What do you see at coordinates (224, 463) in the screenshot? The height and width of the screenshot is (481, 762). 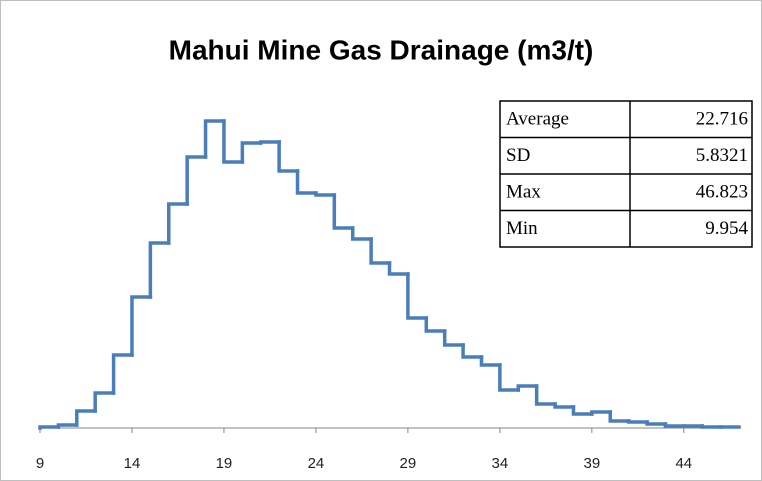 I see `x-tick-label: 19` at bounding box center [224, 463].